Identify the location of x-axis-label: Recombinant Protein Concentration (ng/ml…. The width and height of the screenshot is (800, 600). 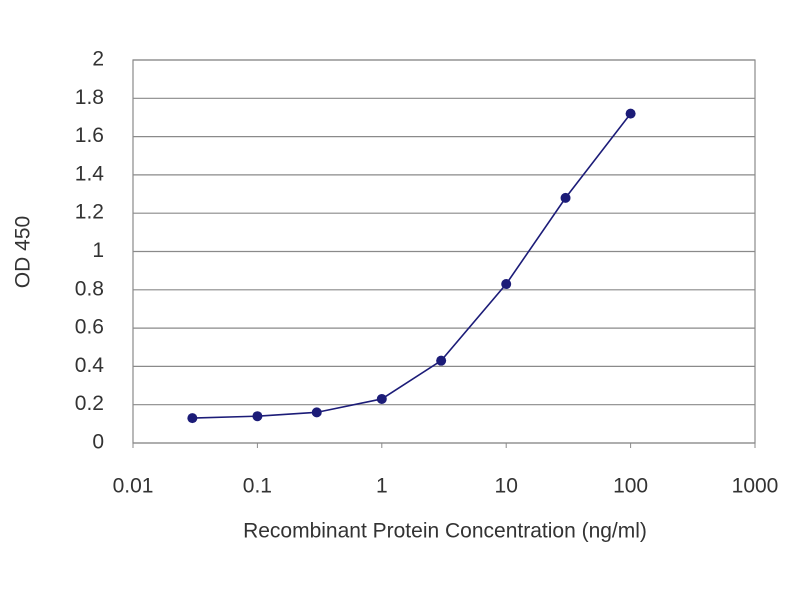
(445, 531).